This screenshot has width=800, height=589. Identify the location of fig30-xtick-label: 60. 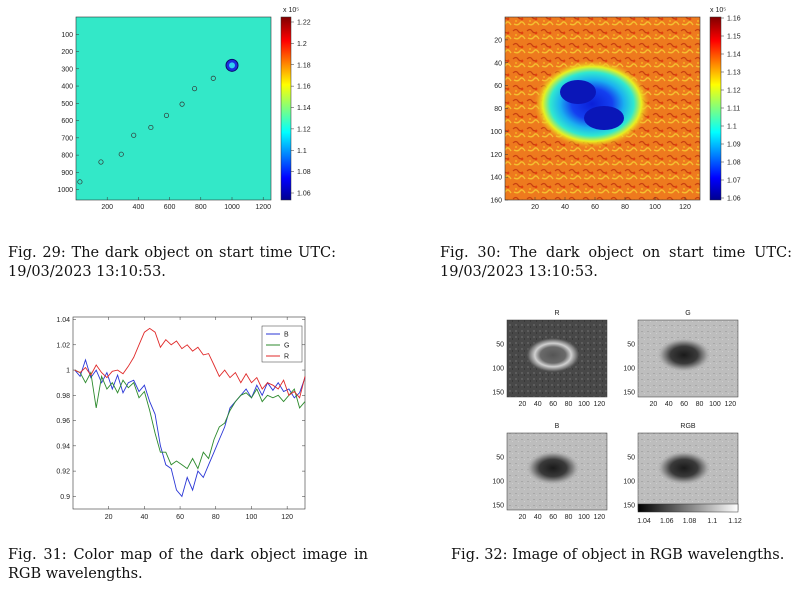
(595, 207).